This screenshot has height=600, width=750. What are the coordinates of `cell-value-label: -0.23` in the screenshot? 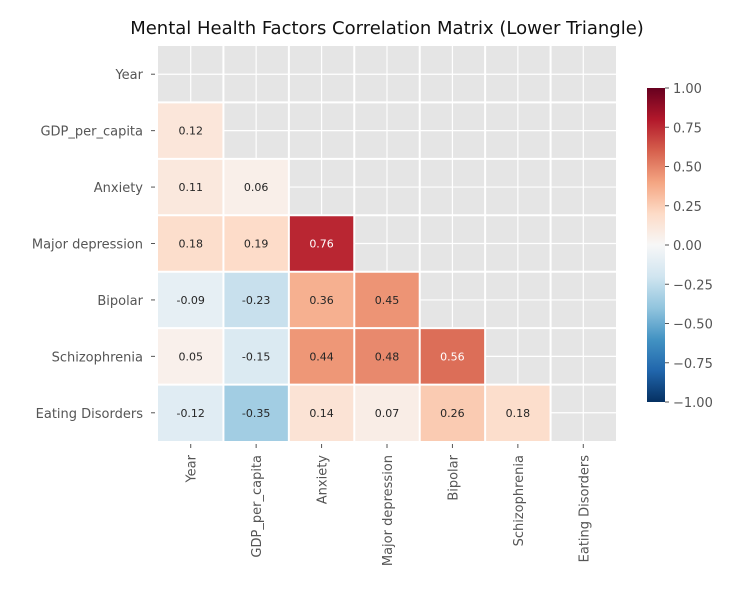 It's located at (256, 300).